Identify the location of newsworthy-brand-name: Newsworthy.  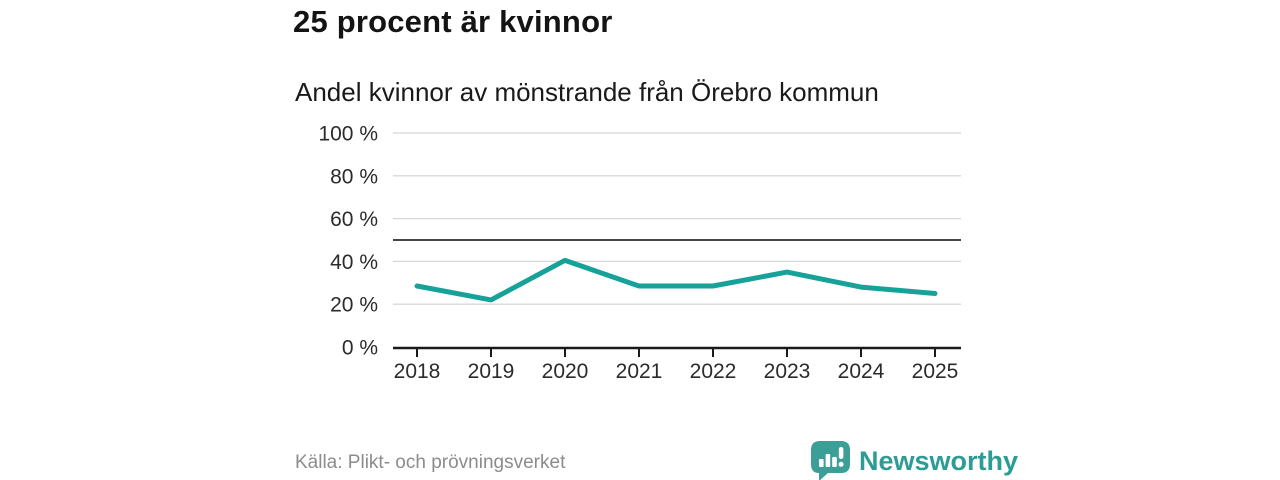
(939, 460).